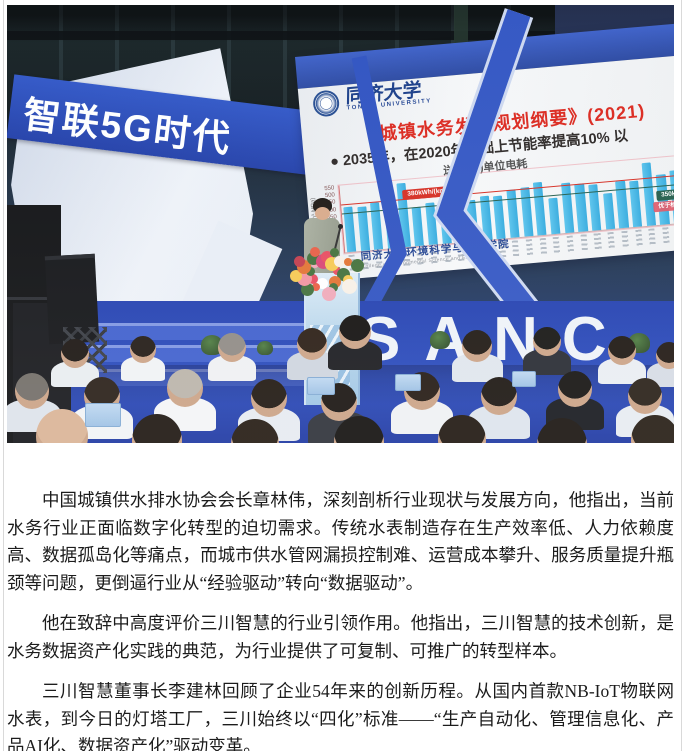 The height and width of the screenshot is (751, 686). I want to click on microphone-head, so click(340, 226).